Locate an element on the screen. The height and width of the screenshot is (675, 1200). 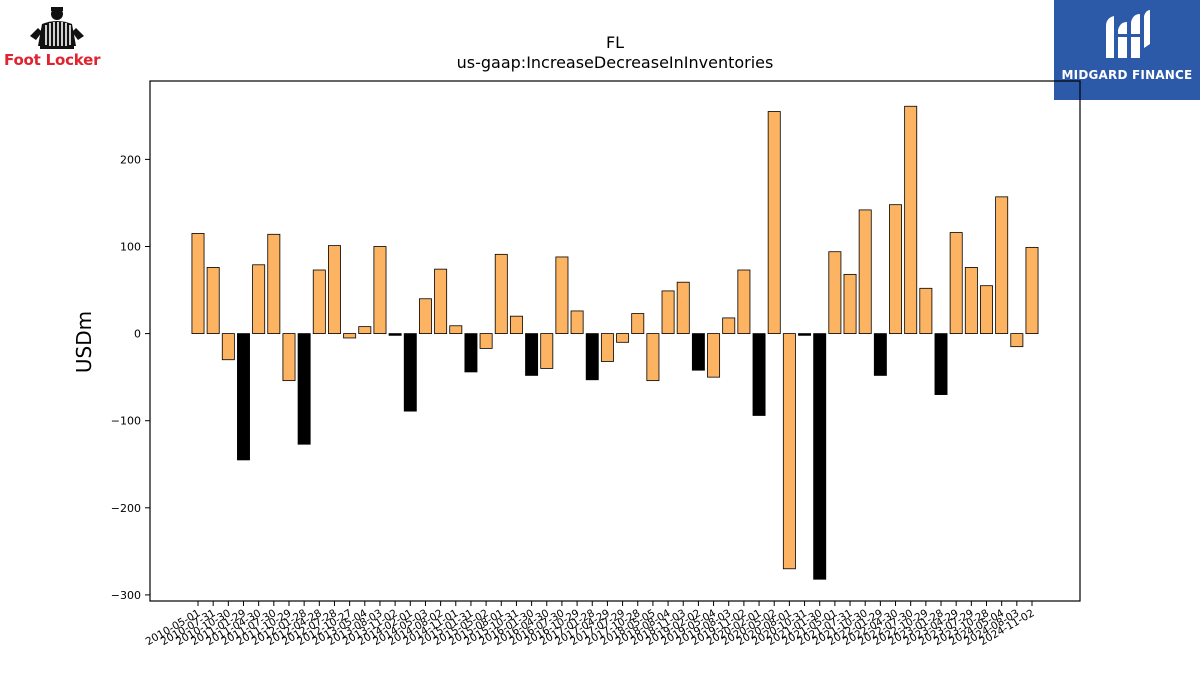
y-tick-label: 0 is located at coordinates (137, 334).